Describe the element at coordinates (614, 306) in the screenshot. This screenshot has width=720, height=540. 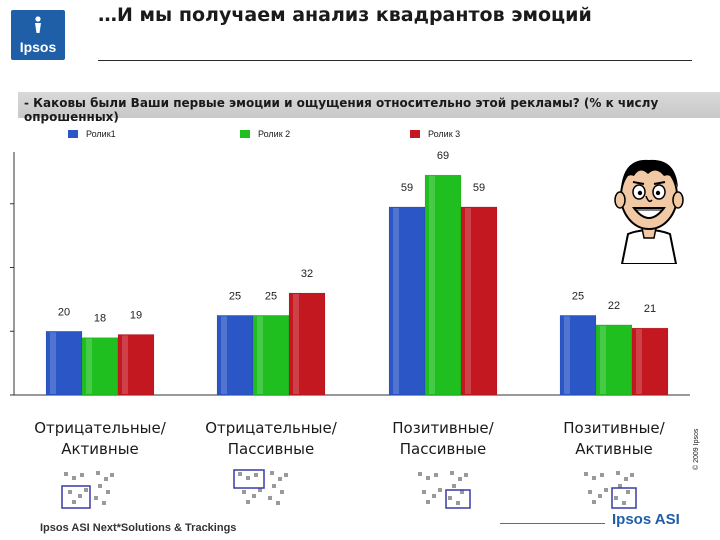
I see `data-label: 22` at that location.